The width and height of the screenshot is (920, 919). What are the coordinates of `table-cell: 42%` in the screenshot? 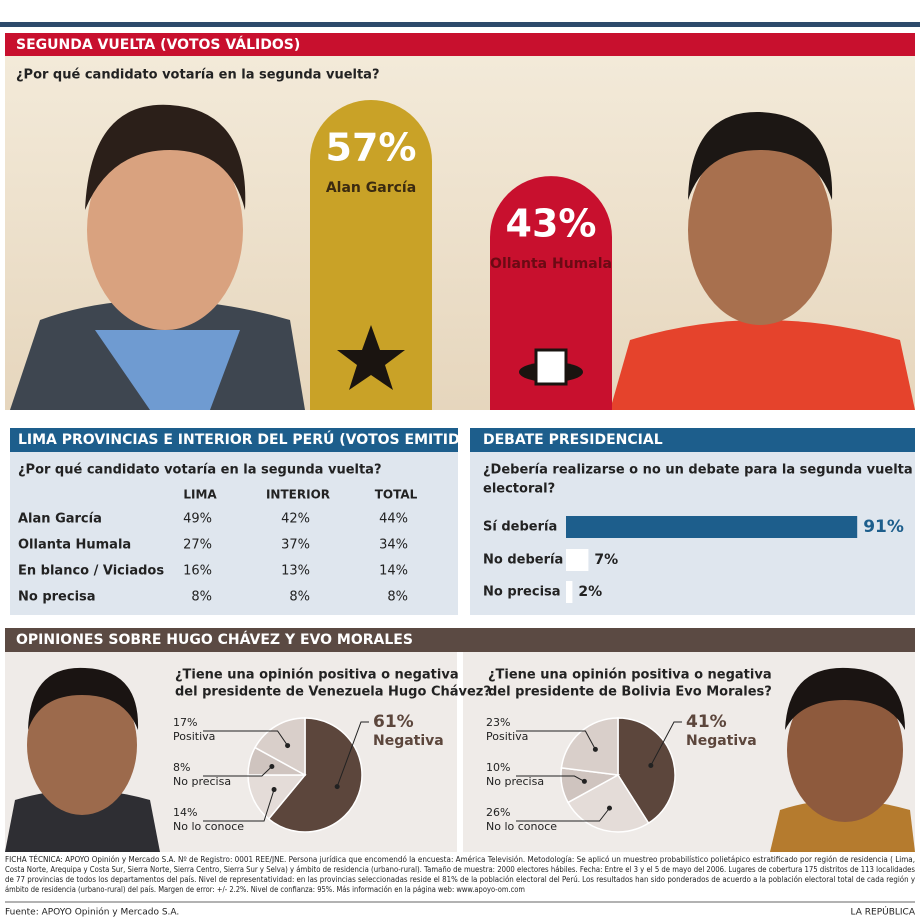 It's located at (295, 519).